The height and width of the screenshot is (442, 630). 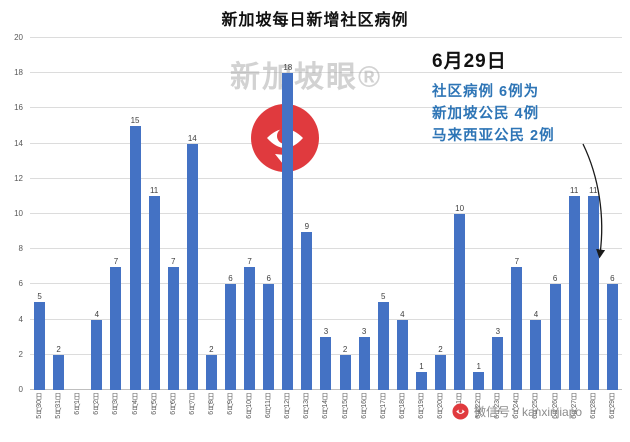 What do you see at coordinates (20, 249) in the screenshot?
I see `y-tick-label: 8` at bounding box center [20, 249].